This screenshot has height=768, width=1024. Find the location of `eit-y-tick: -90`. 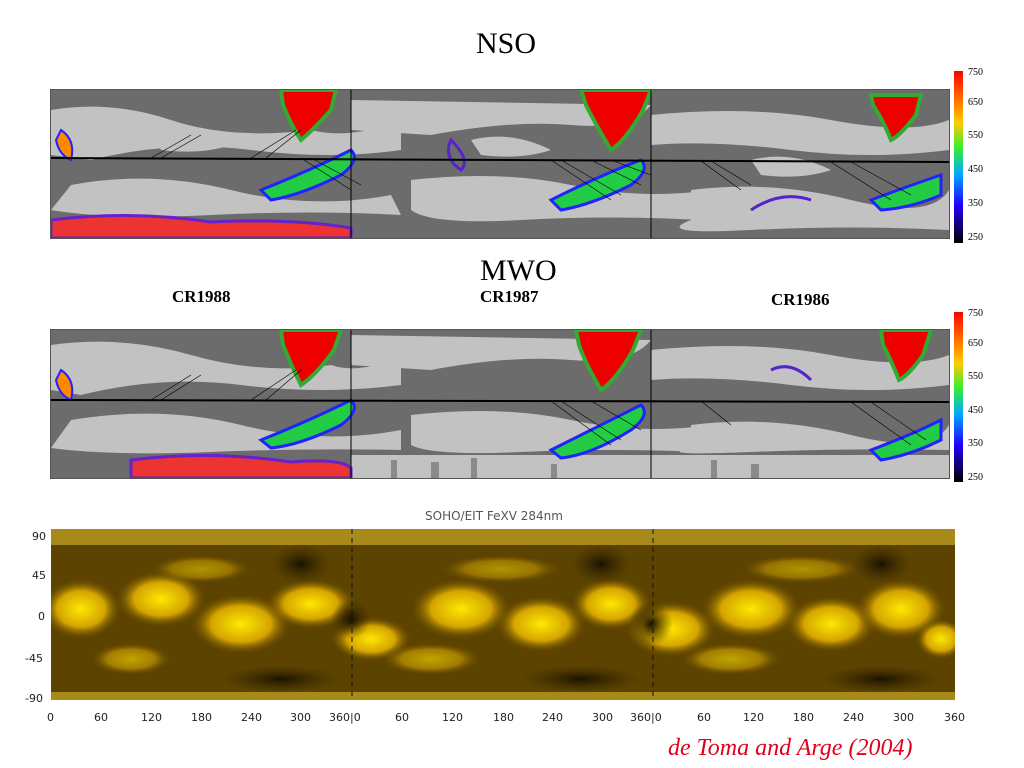

eit-y-tick: -90 is located at coordinates (34, 698).